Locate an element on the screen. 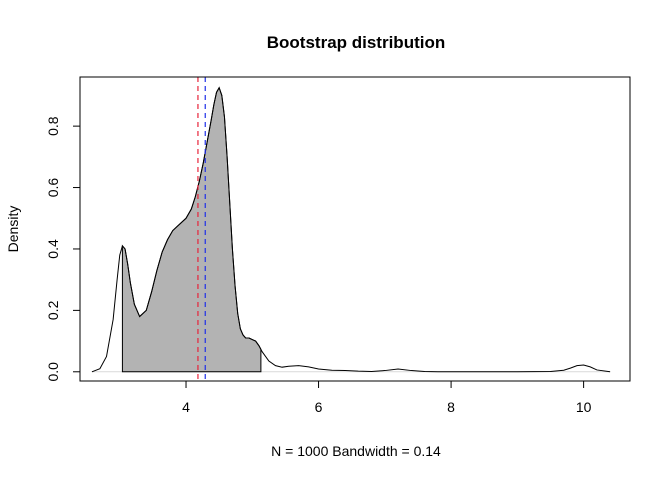 The width and height of the screenshot is (672, 480). y-axis-label: Density is located at coordinates (13, 229).